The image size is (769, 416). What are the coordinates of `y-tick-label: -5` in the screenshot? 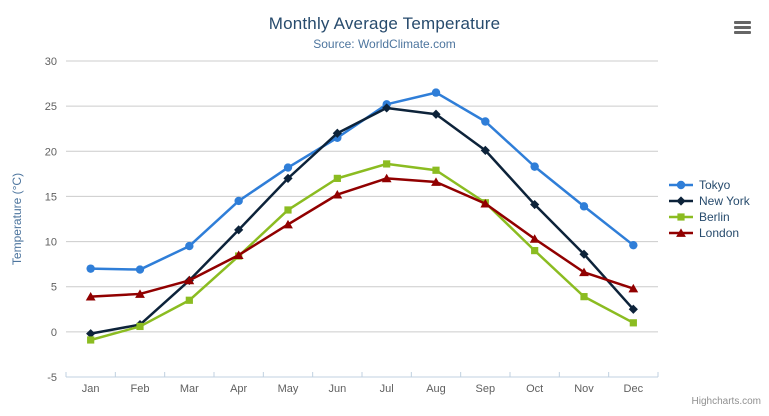 It's located at (52, 378).